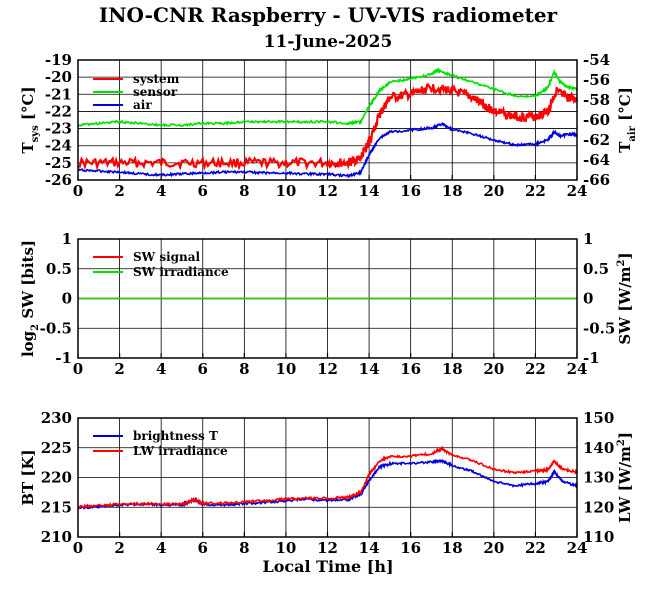 Image resolution: width=660 pixels, height=595 pixels. Describe the element at coordinates (58, 180) in the screenshot. I see `y-tick-label: -26` at that location.